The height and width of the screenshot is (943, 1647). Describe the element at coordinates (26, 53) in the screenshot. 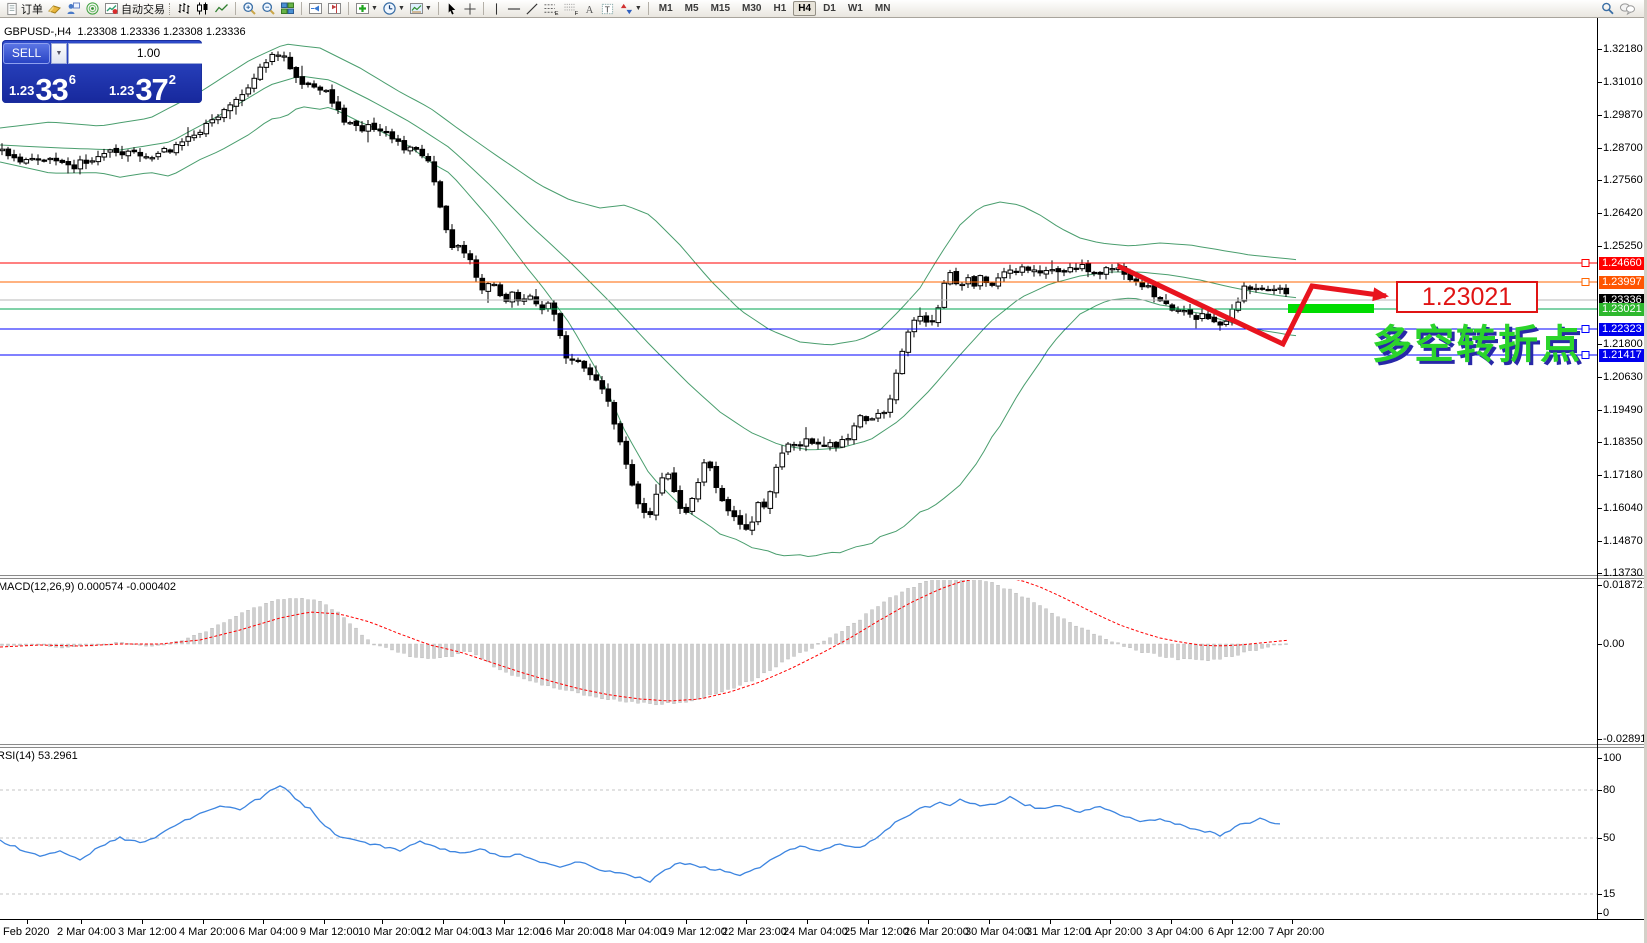

I see `sell-button: SELL` at that location.